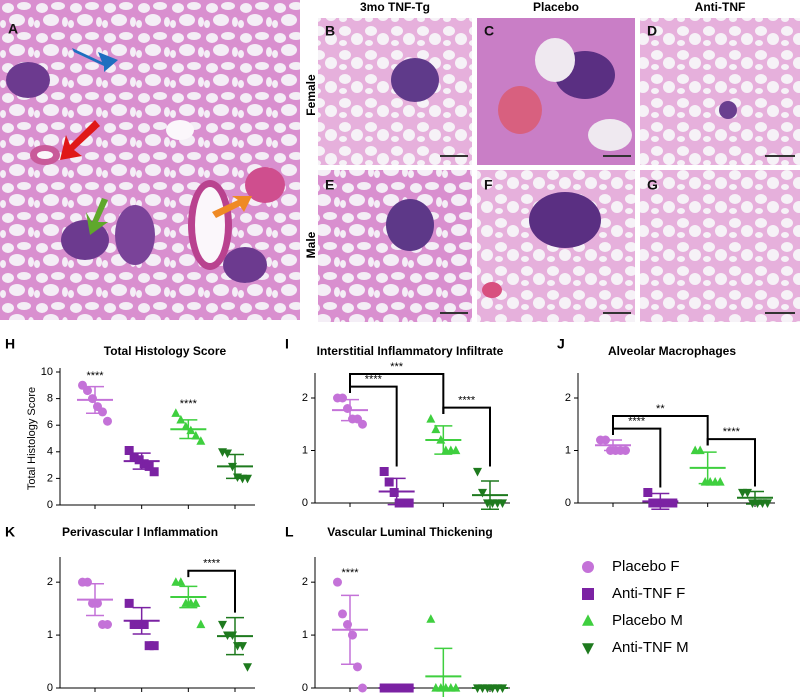 The image size is (800, 697). What do you see at coordinates (311, 95) in the screenshot?
I see `row-header: Female` at bounding box center [311, 95].